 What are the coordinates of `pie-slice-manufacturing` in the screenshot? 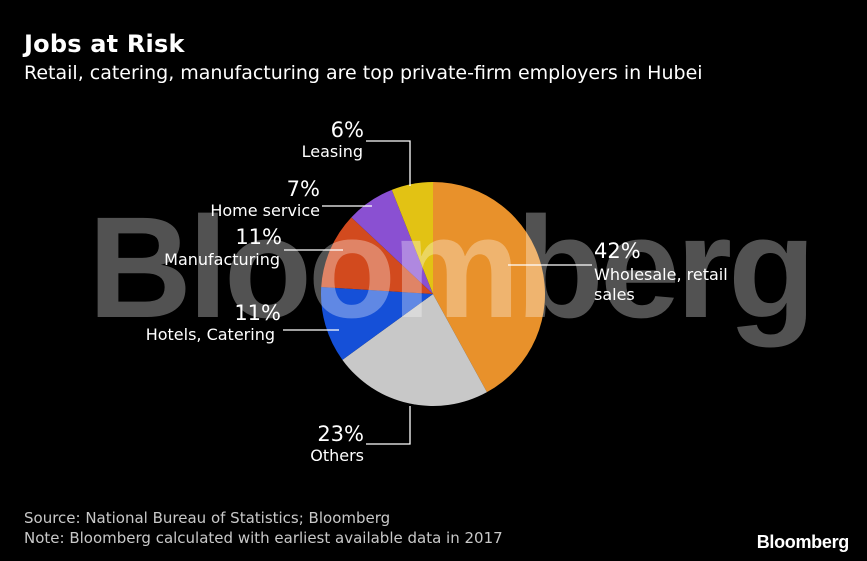 It's located at (377, 255).